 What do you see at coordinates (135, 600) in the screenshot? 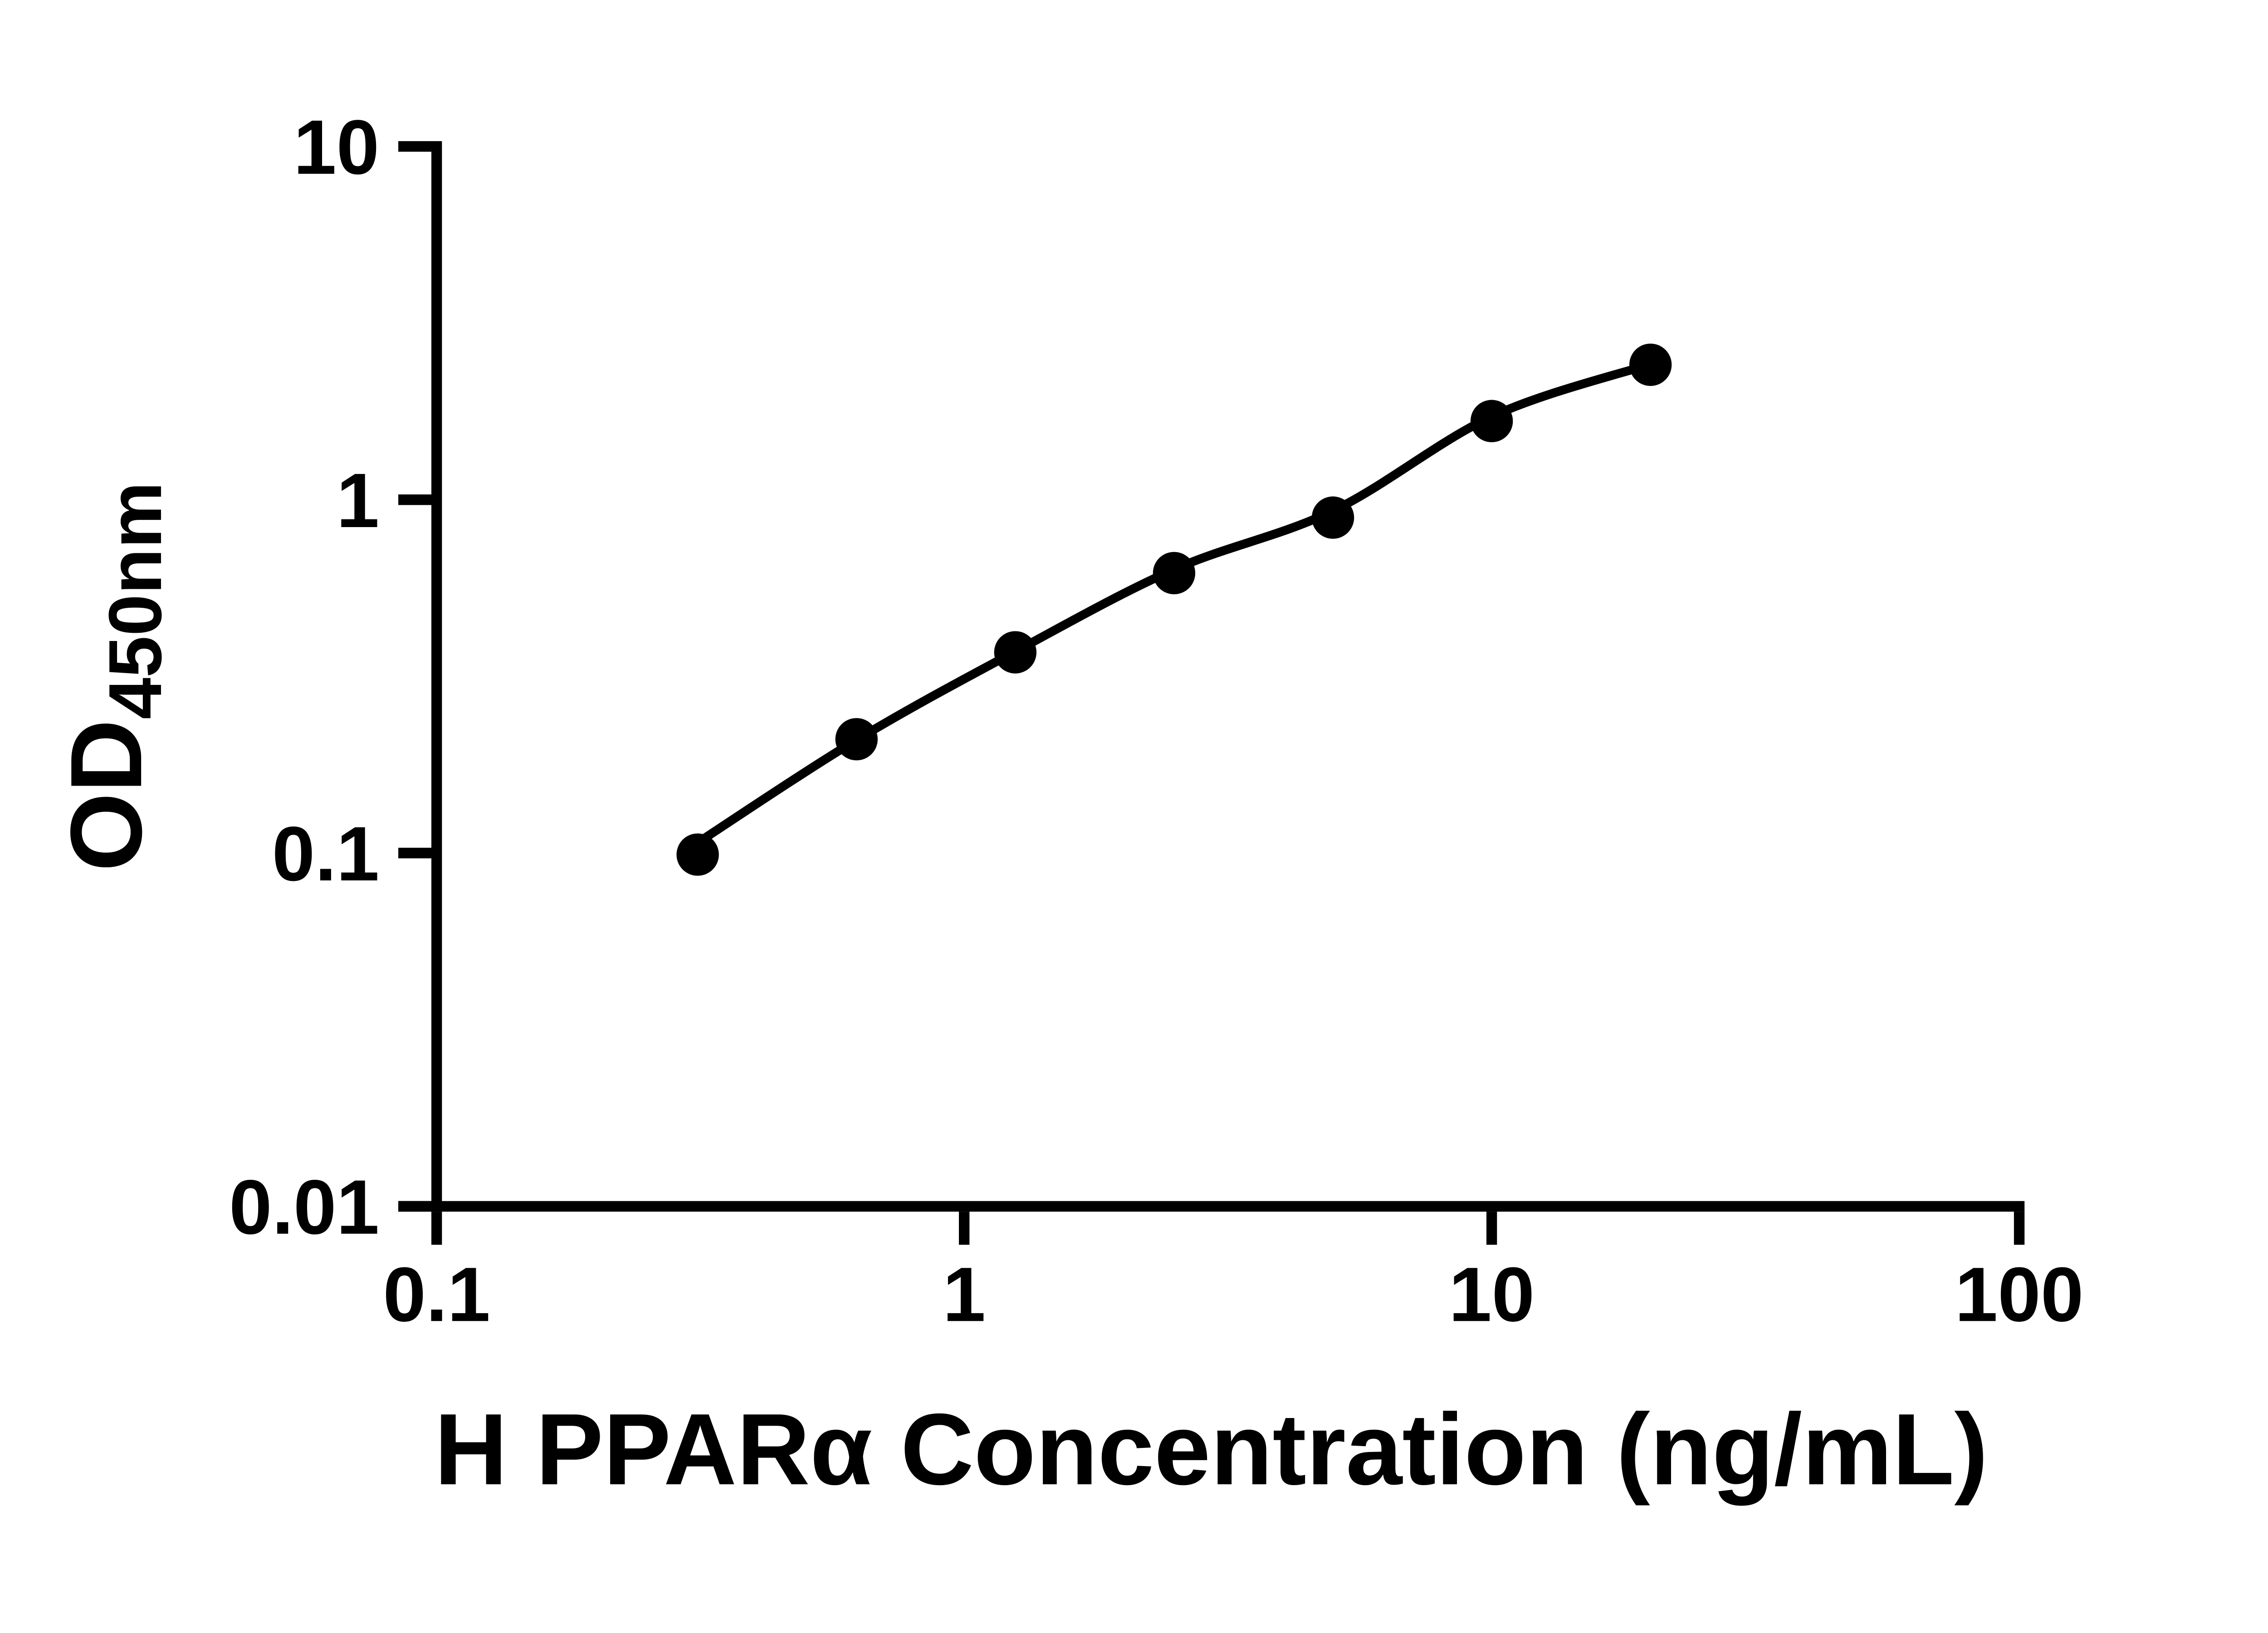
I see `y-axis-title-subscript: 450nm` at bounding box center [135, 600].